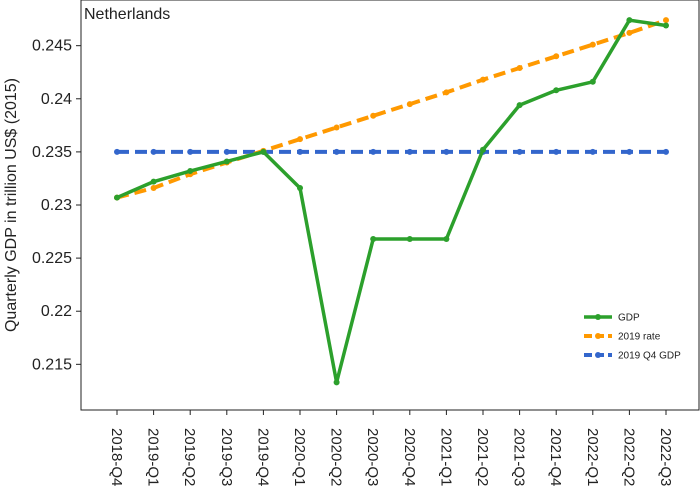  I want to click on x-tick-label: 2019-Q3, so click(226, 457).